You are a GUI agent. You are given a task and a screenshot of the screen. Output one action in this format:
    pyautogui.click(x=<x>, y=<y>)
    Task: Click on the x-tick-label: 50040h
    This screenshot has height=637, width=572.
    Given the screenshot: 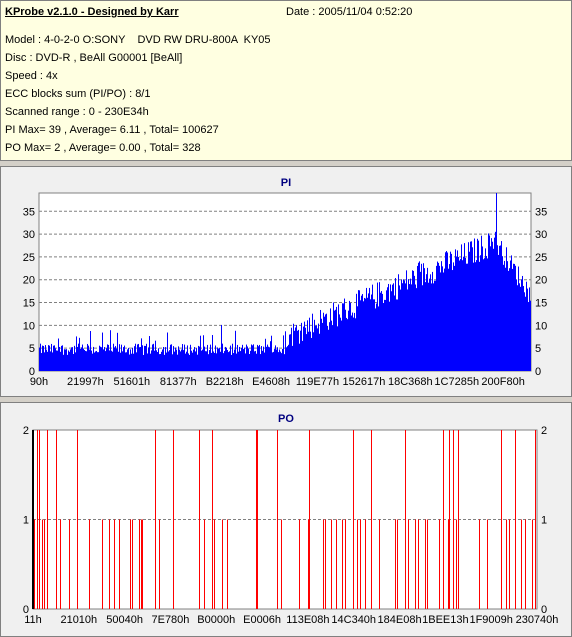 What is the action you would take?
    pyautogui.click(x=124, y=620)
    